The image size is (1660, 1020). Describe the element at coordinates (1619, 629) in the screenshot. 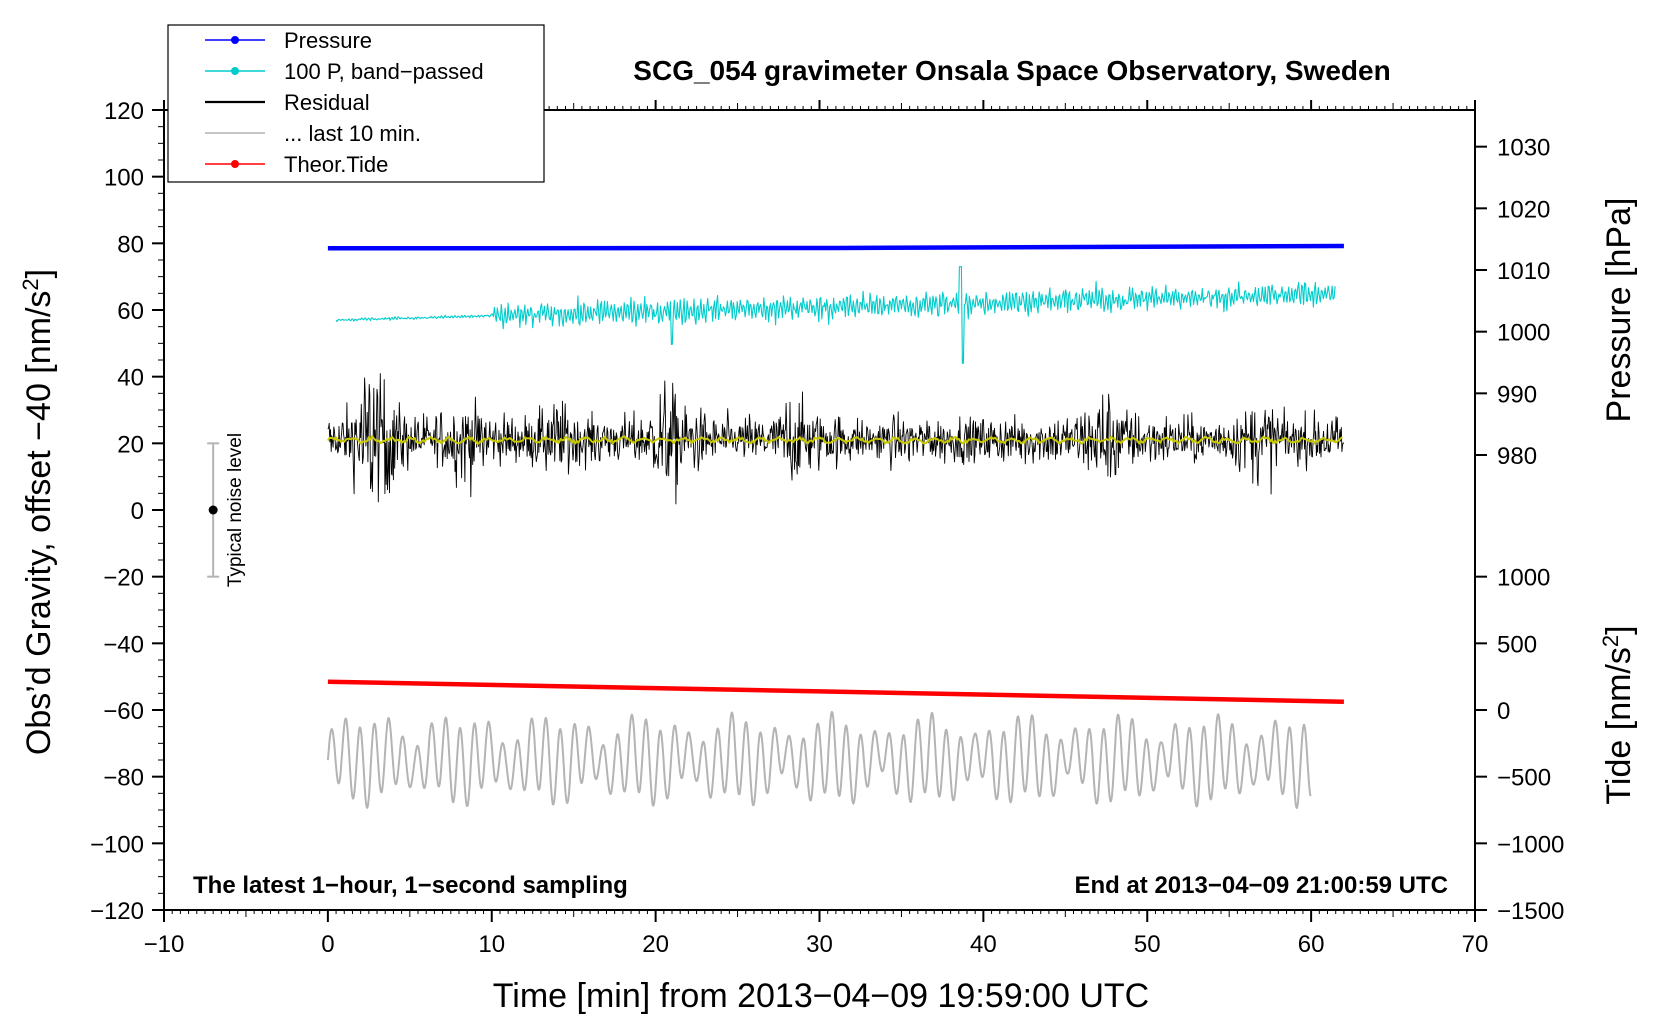

I see `y-axis-title-tide-end: ]` at that location.